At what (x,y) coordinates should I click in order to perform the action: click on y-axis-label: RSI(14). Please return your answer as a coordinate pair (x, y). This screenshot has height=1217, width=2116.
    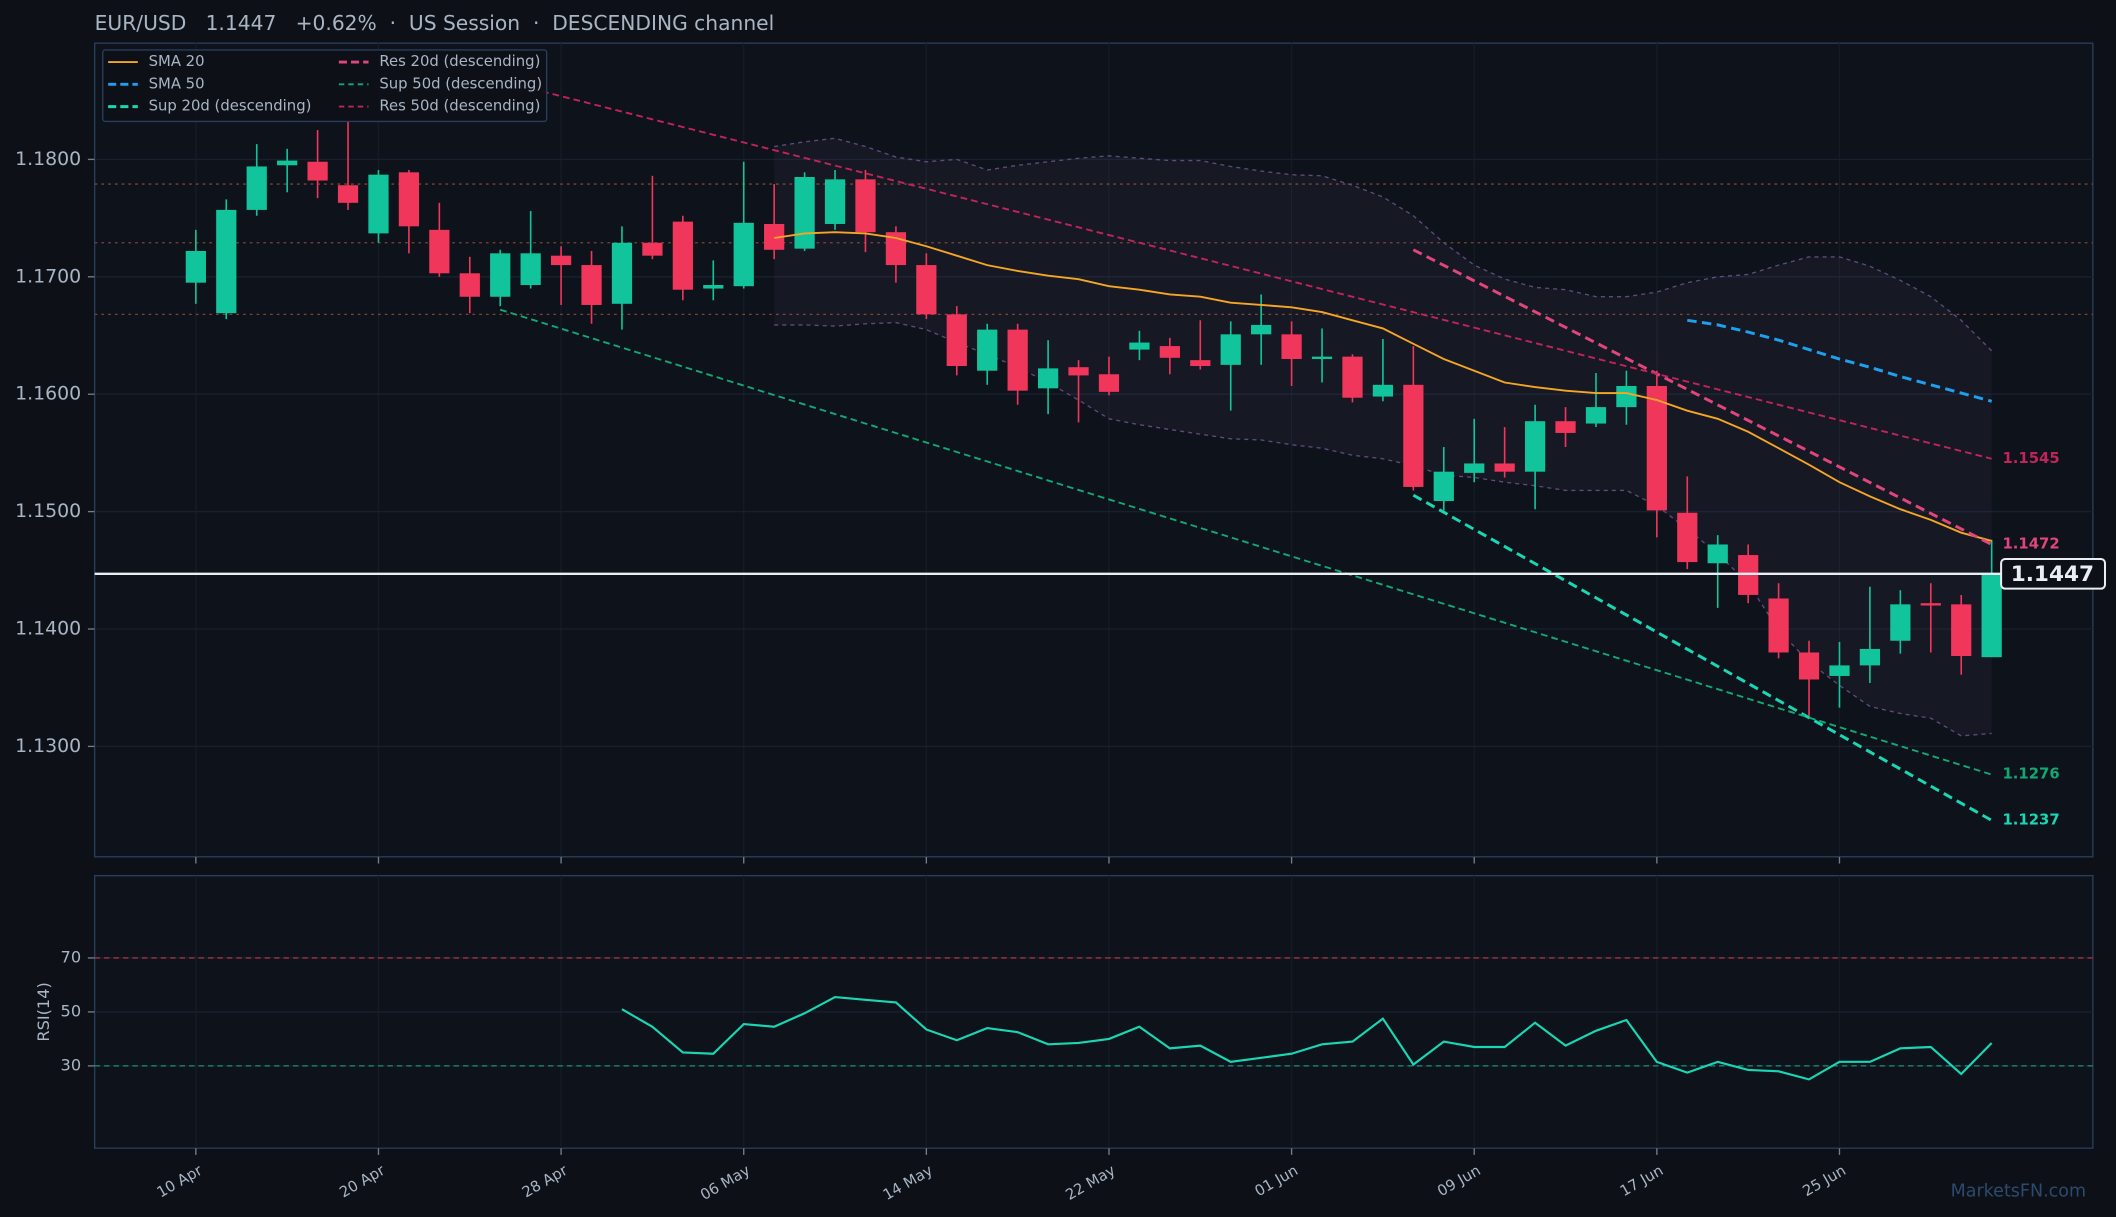
    Looking at the image, I should click on (43, 1012).